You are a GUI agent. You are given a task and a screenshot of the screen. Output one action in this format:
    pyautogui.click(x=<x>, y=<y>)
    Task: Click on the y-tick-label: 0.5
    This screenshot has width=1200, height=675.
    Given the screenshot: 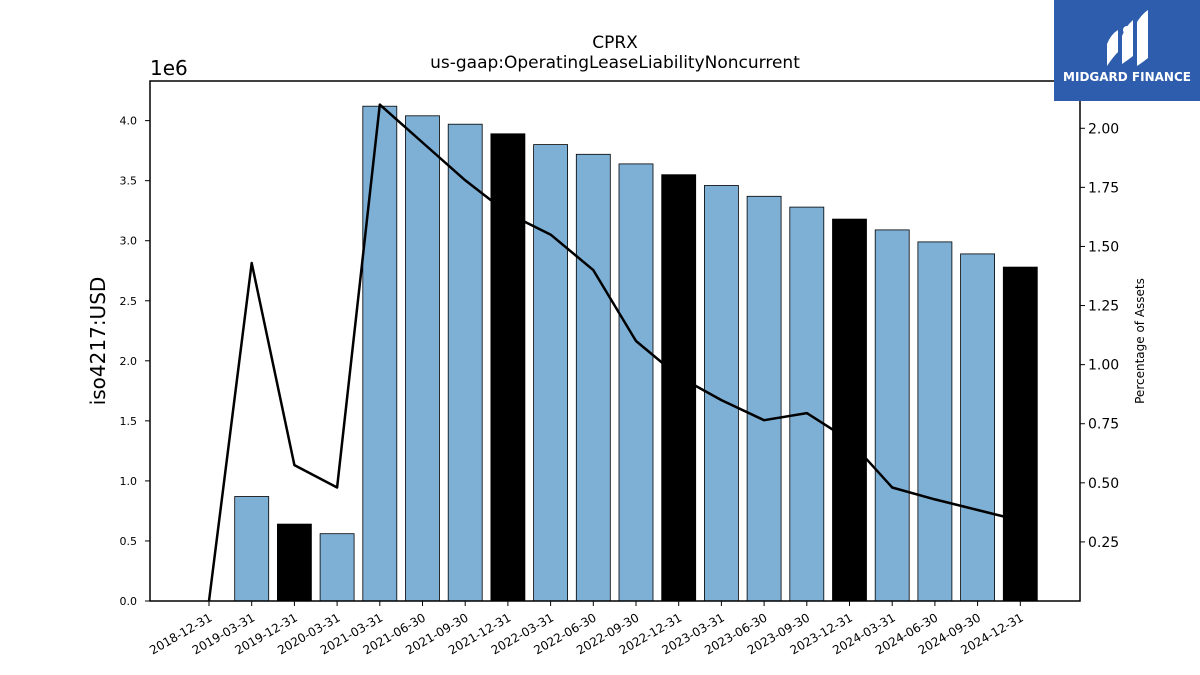 What is the action you would take?
    pyautogui.click(x=129, y=541)
    